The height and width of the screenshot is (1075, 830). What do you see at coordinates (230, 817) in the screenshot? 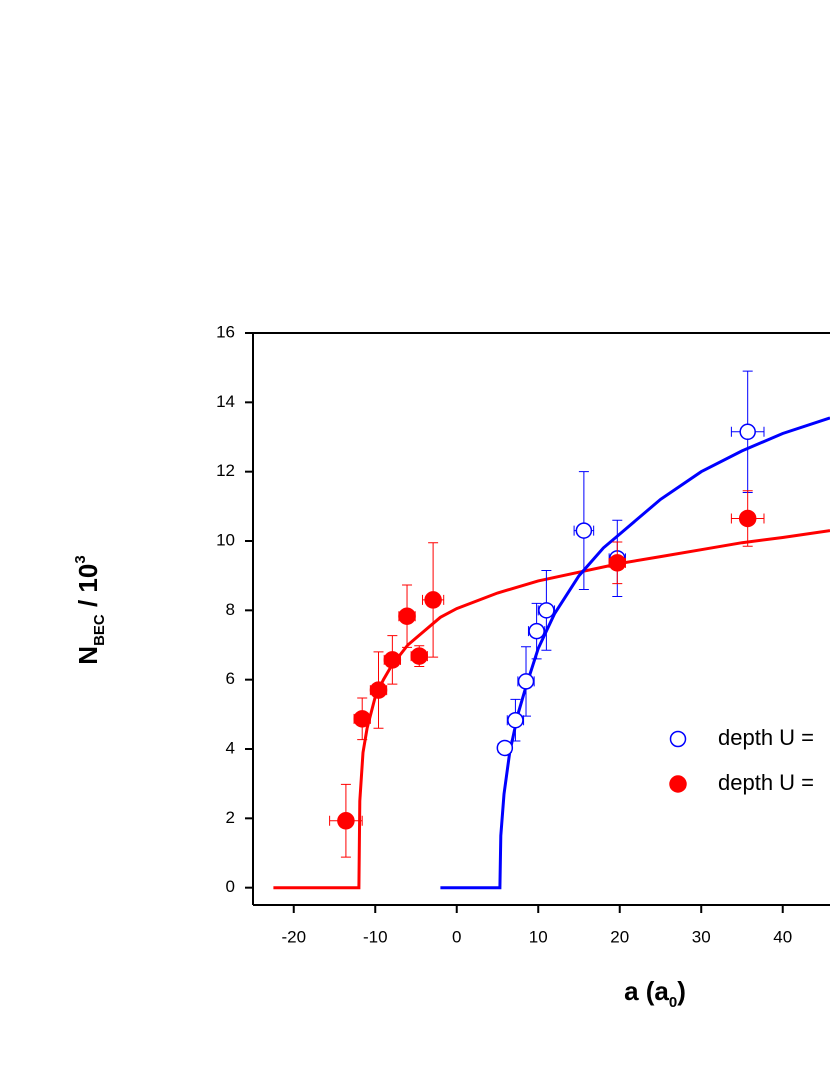
I see `y-tick-label: 2` at bounding box center [230, 817].